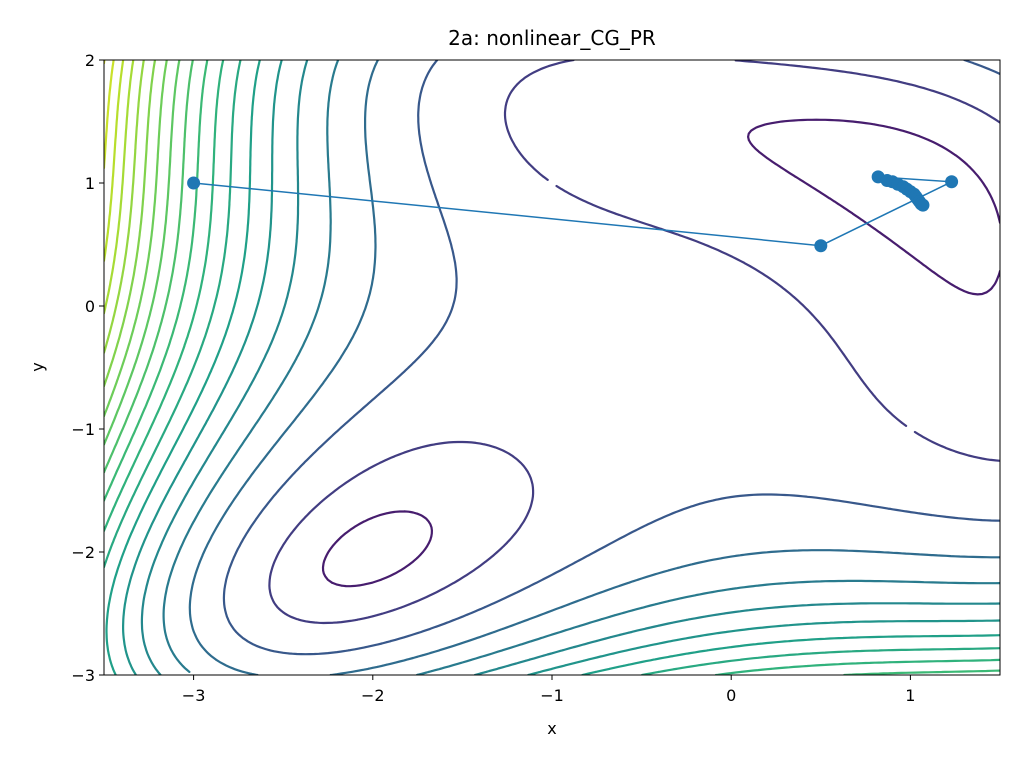 The image size is (1024, 768). I want to click on y-tick-label: 1, so click(90, 183).